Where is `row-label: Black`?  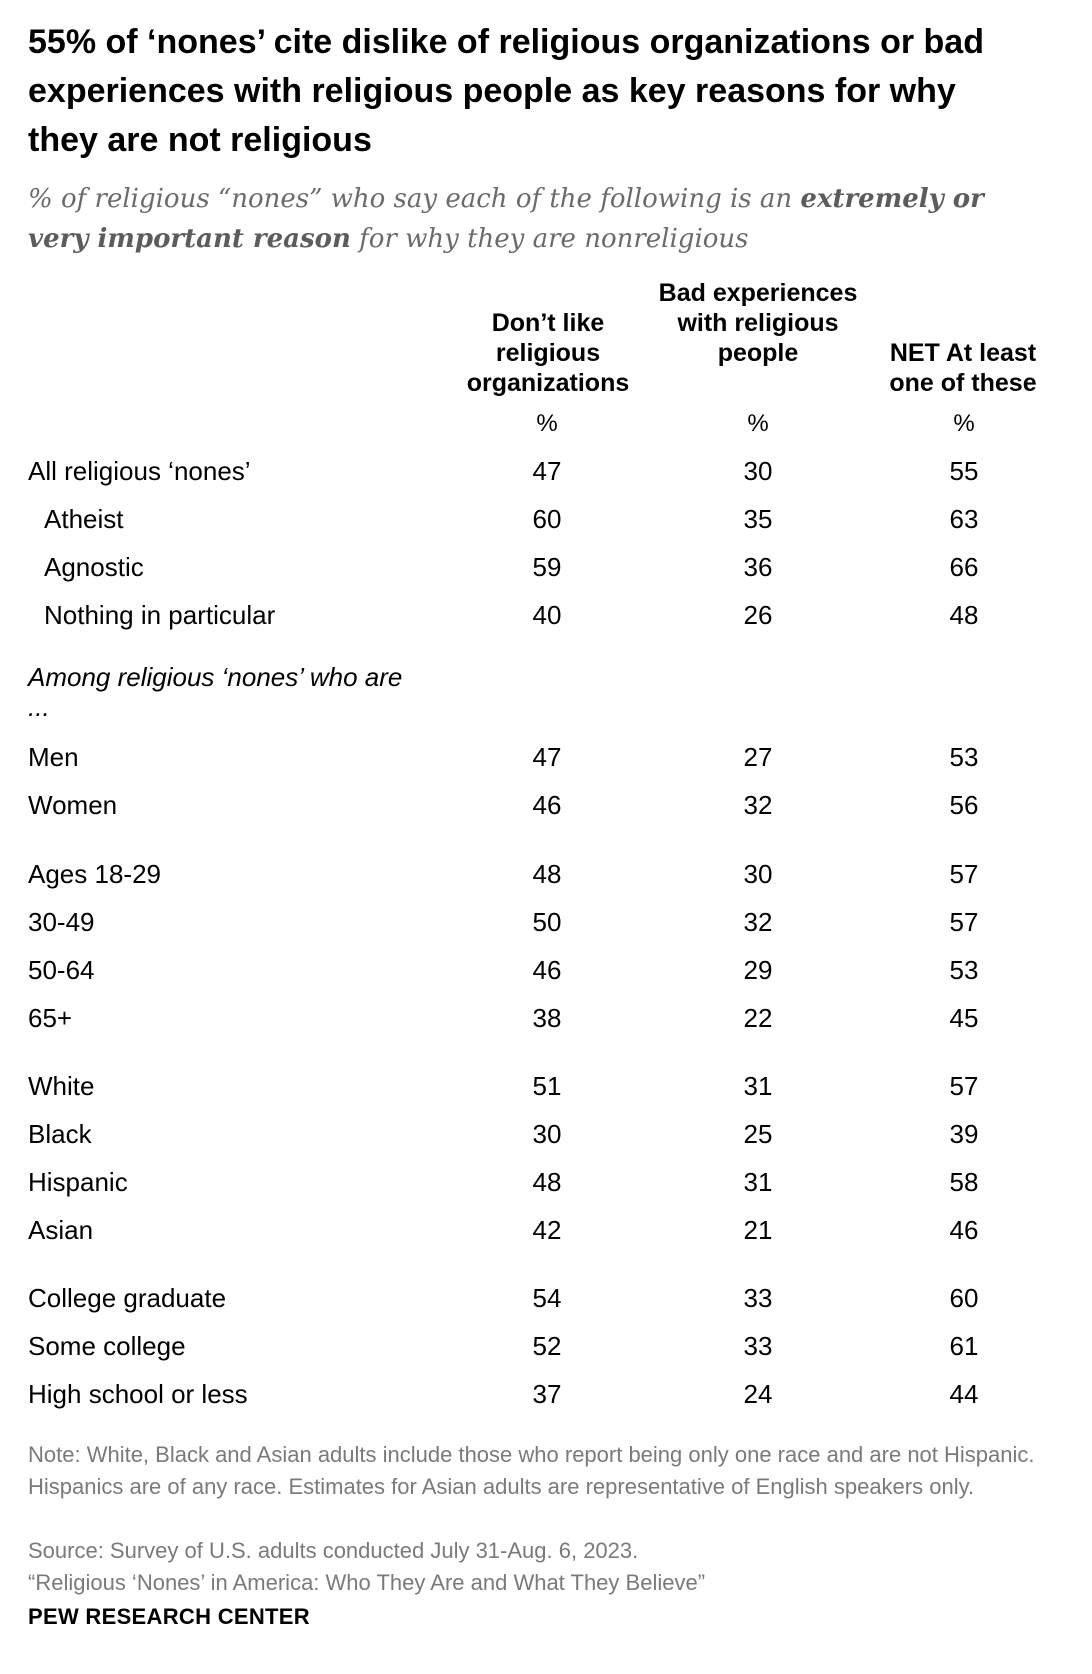 row-label: Black is located at coordinates (60, 1134).